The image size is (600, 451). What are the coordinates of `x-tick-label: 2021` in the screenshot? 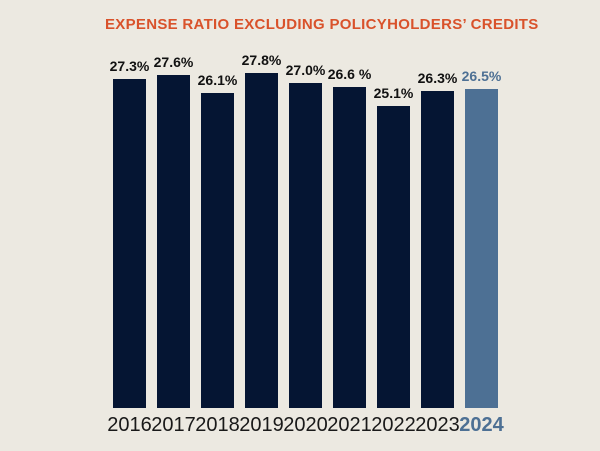 It's located at (349, 425).